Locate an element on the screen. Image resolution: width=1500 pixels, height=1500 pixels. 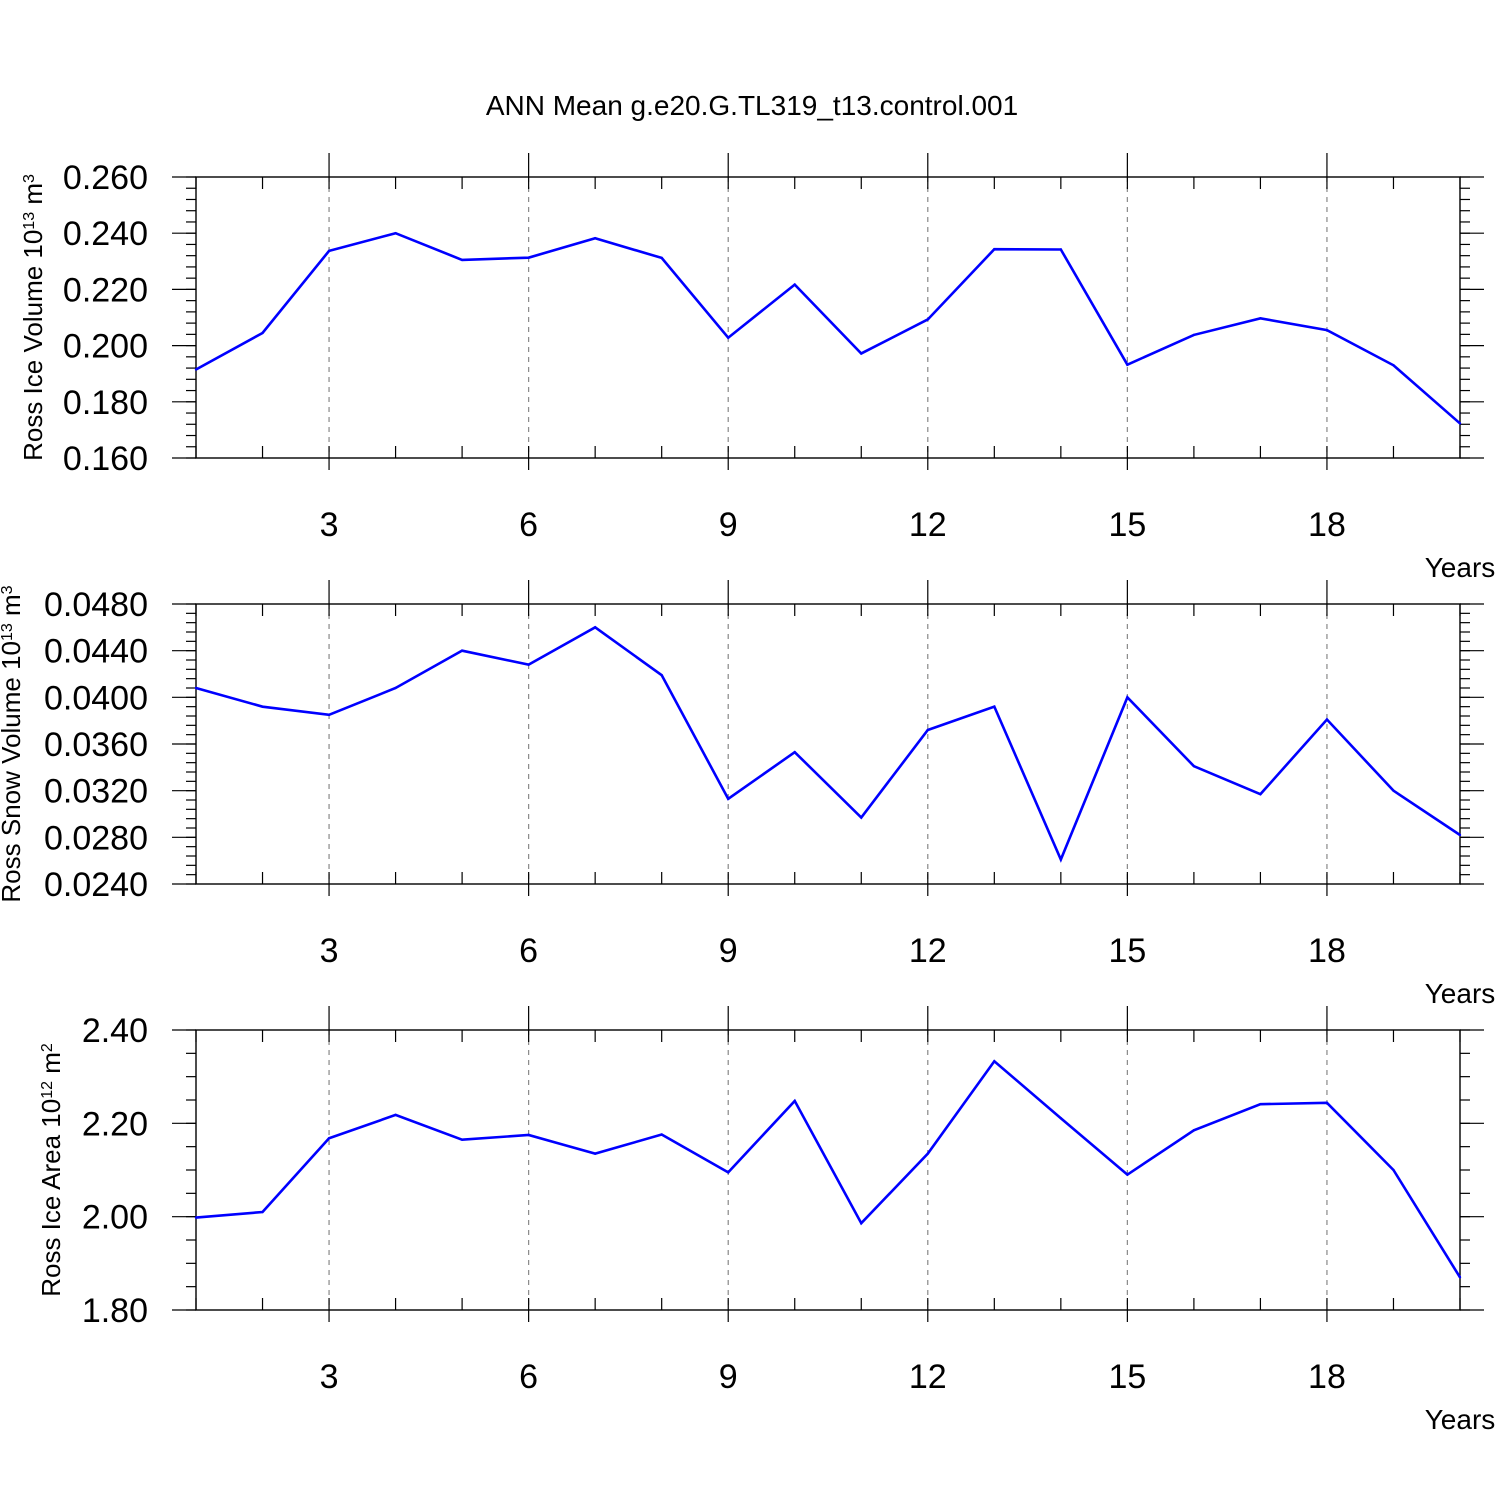
y-tick-label: 0.240 is located at coordinates (105, 234).